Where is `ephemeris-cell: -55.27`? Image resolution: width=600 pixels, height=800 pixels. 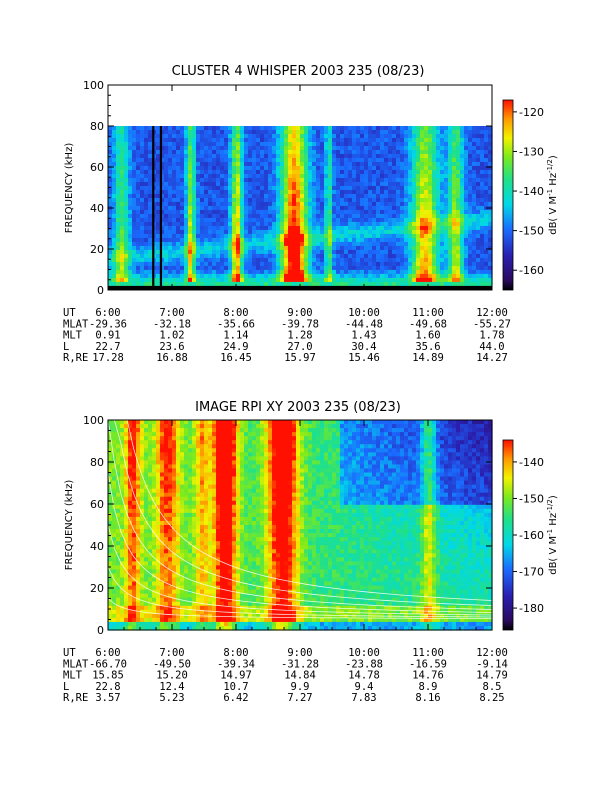 ephemeris-cell: -55.27 is located at coordinates (492, 324).